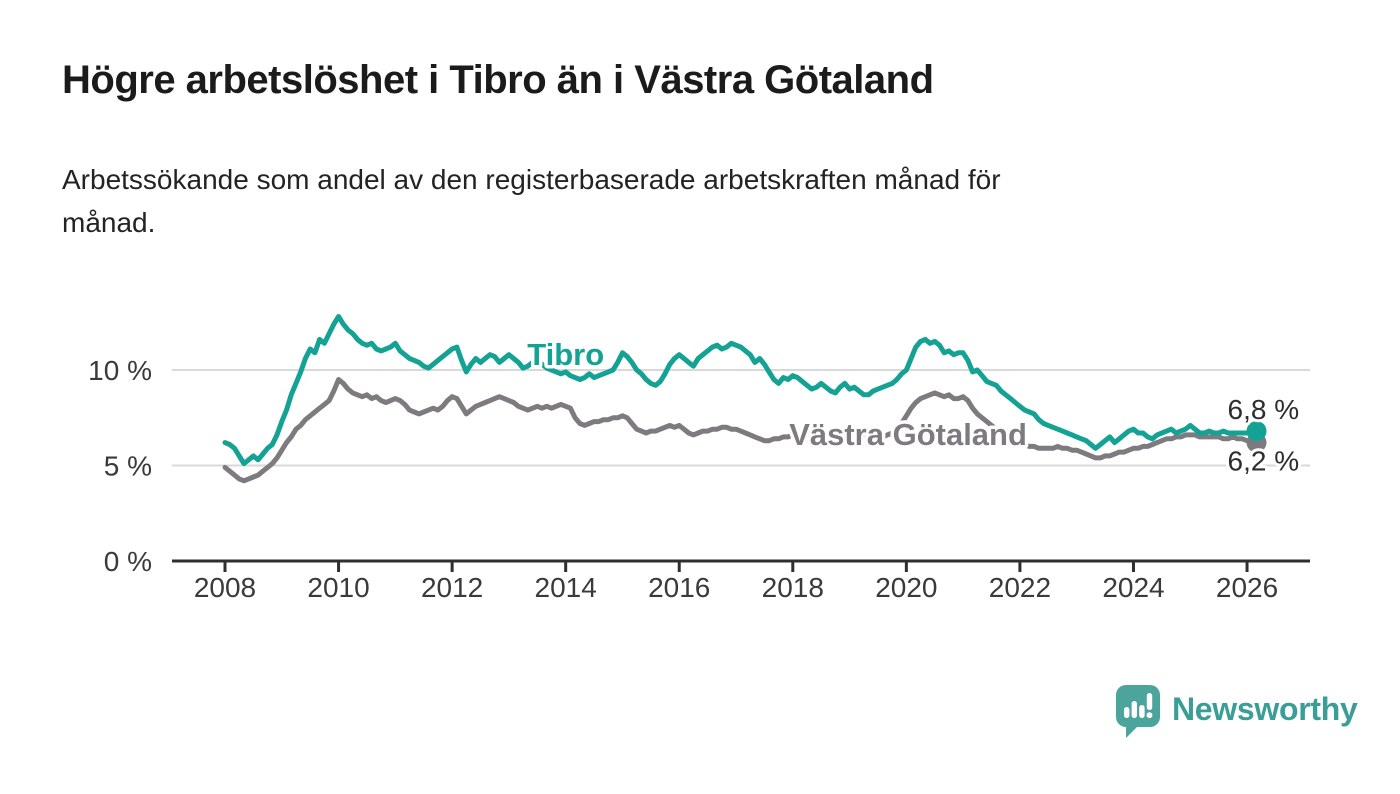 This screenshot has width=1400, height=794. Describe the element at coordinates (1020, 587) in the screenshot. I see `x-axis-tick-label: 2022` at that location.